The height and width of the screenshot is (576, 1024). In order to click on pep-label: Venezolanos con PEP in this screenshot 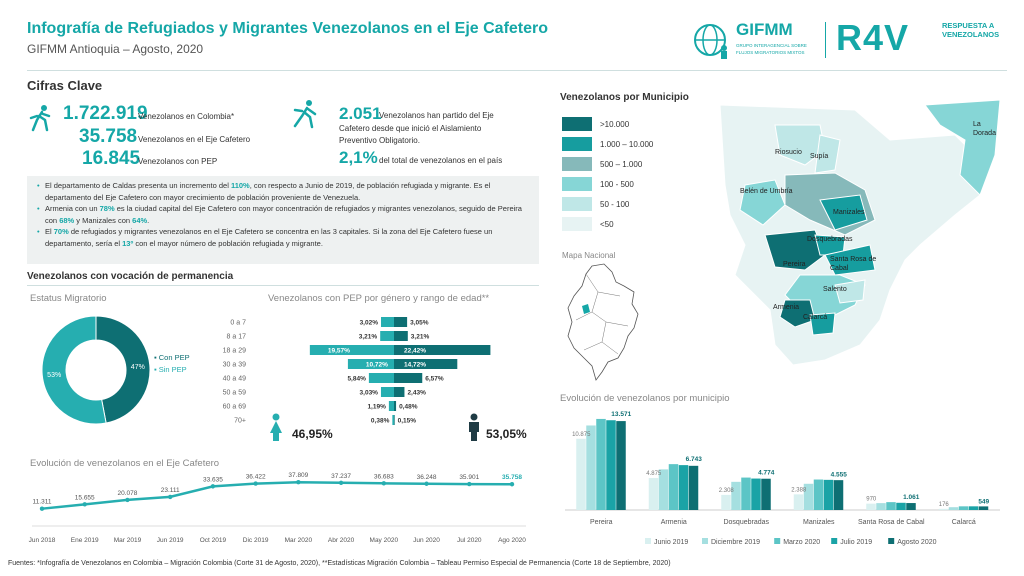, I will do `click(178, 161)`.